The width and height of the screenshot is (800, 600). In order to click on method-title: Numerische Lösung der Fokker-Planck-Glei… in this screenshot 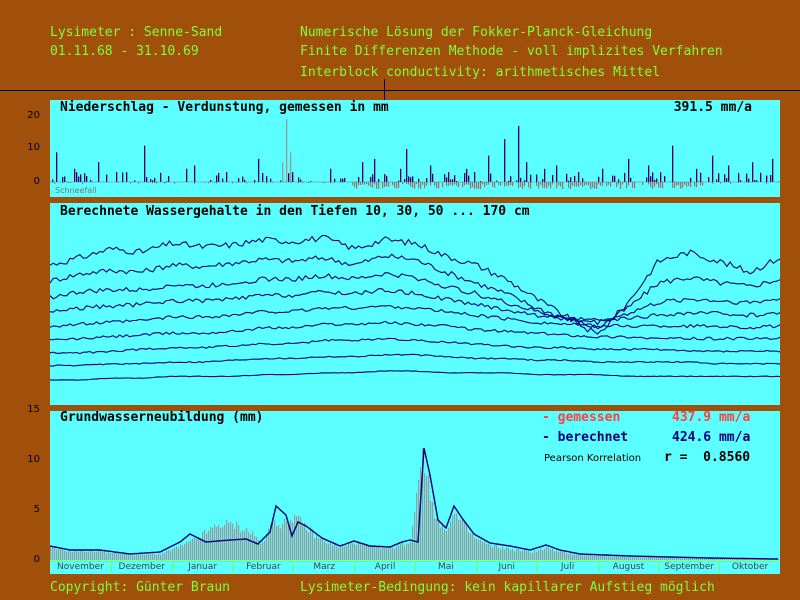, I will do `click(476, 32)`.